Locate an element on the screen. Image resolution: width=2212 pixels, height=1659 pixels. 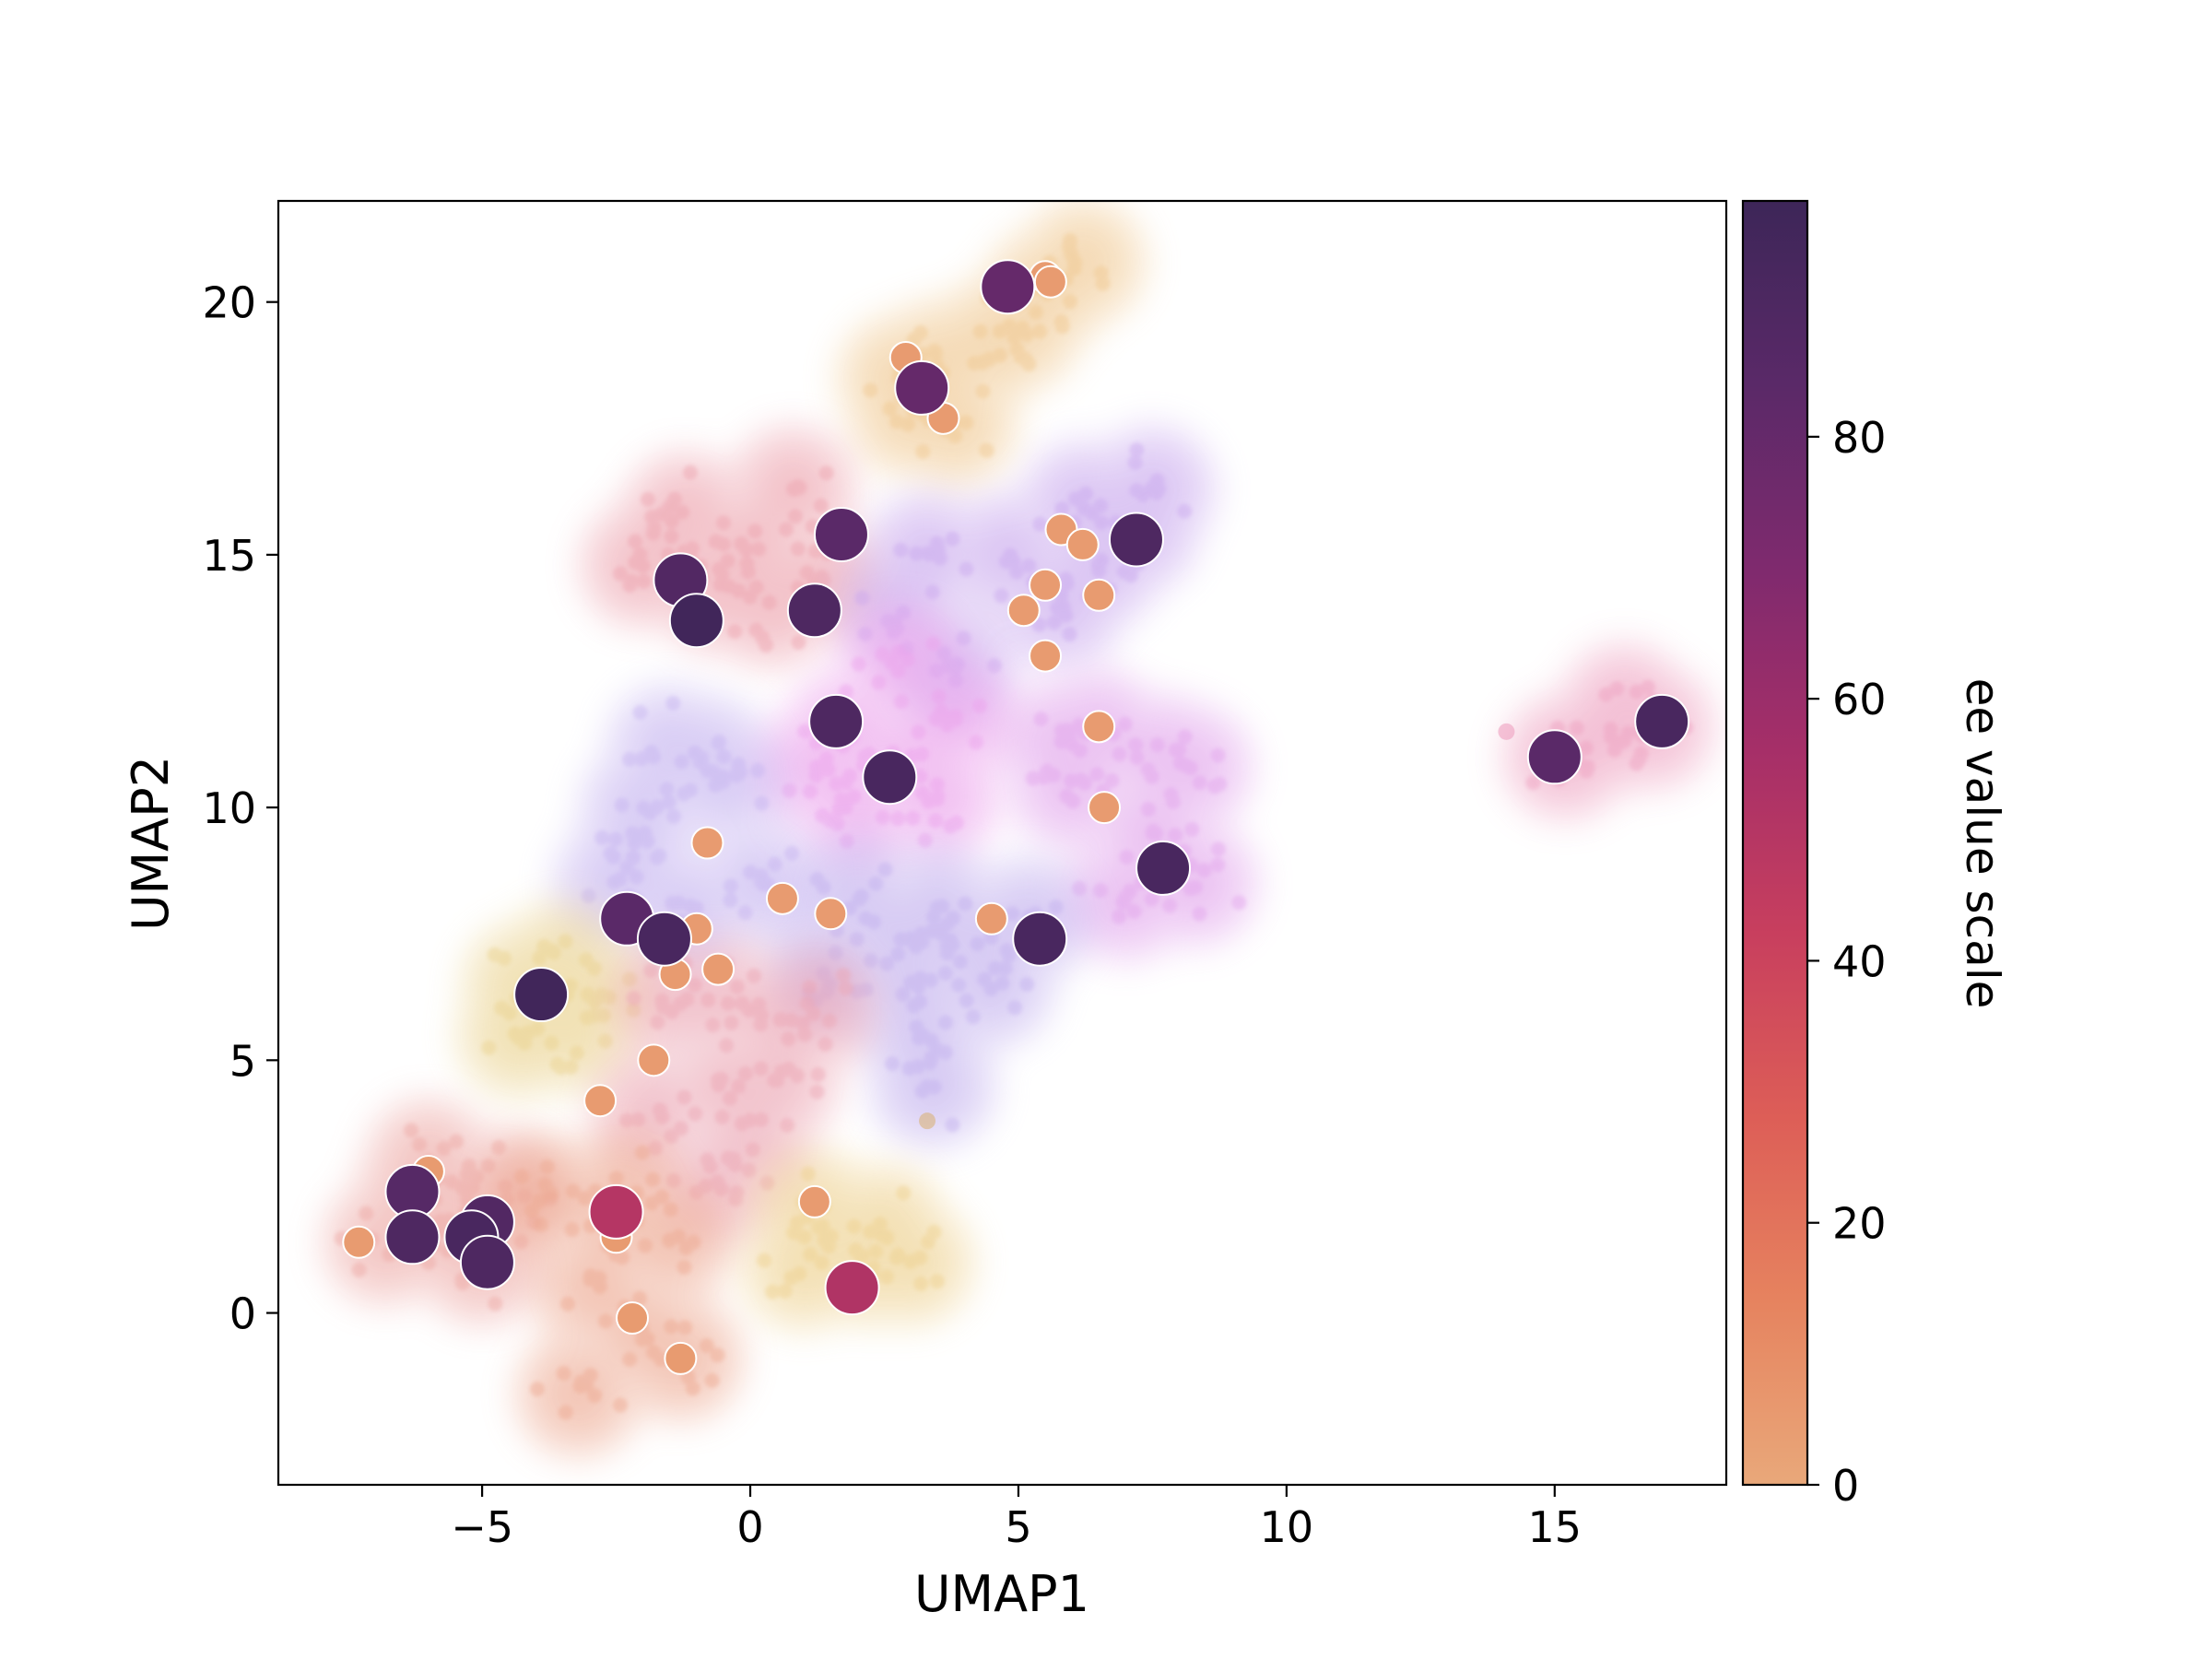
colorbar-ticks: 0 20 40 60 80 is located at coordinates (1847, 962).